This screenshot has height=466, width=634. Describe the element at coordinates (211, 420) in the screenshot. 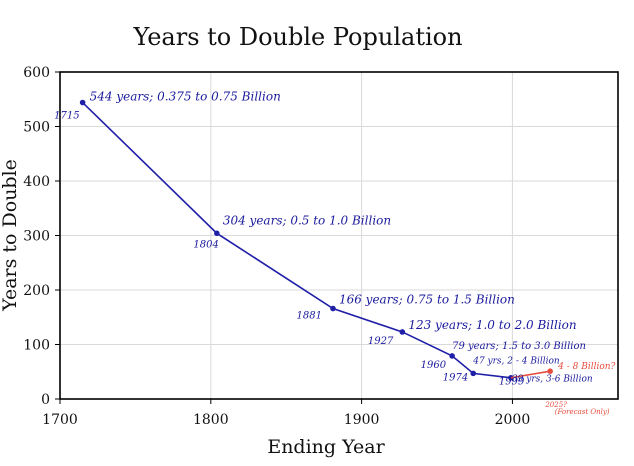

I see `x-tick-label: 1800` at that location.